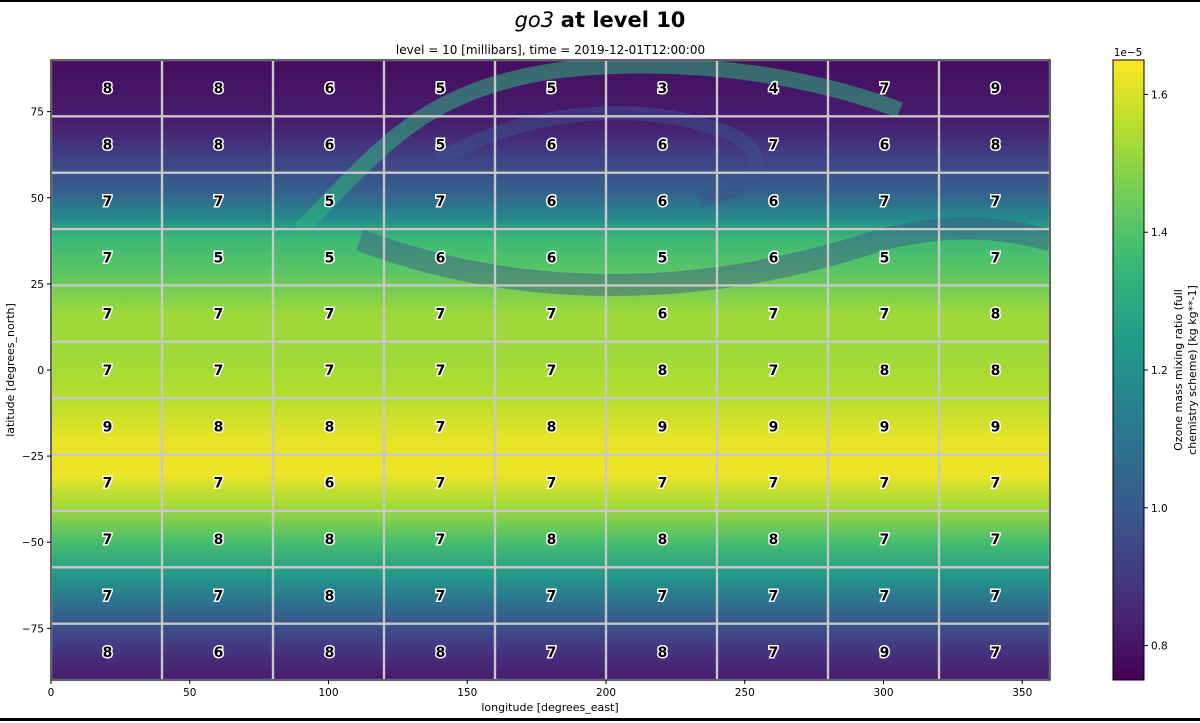  I want to click on title-level: at level 10, so click(623, 20).